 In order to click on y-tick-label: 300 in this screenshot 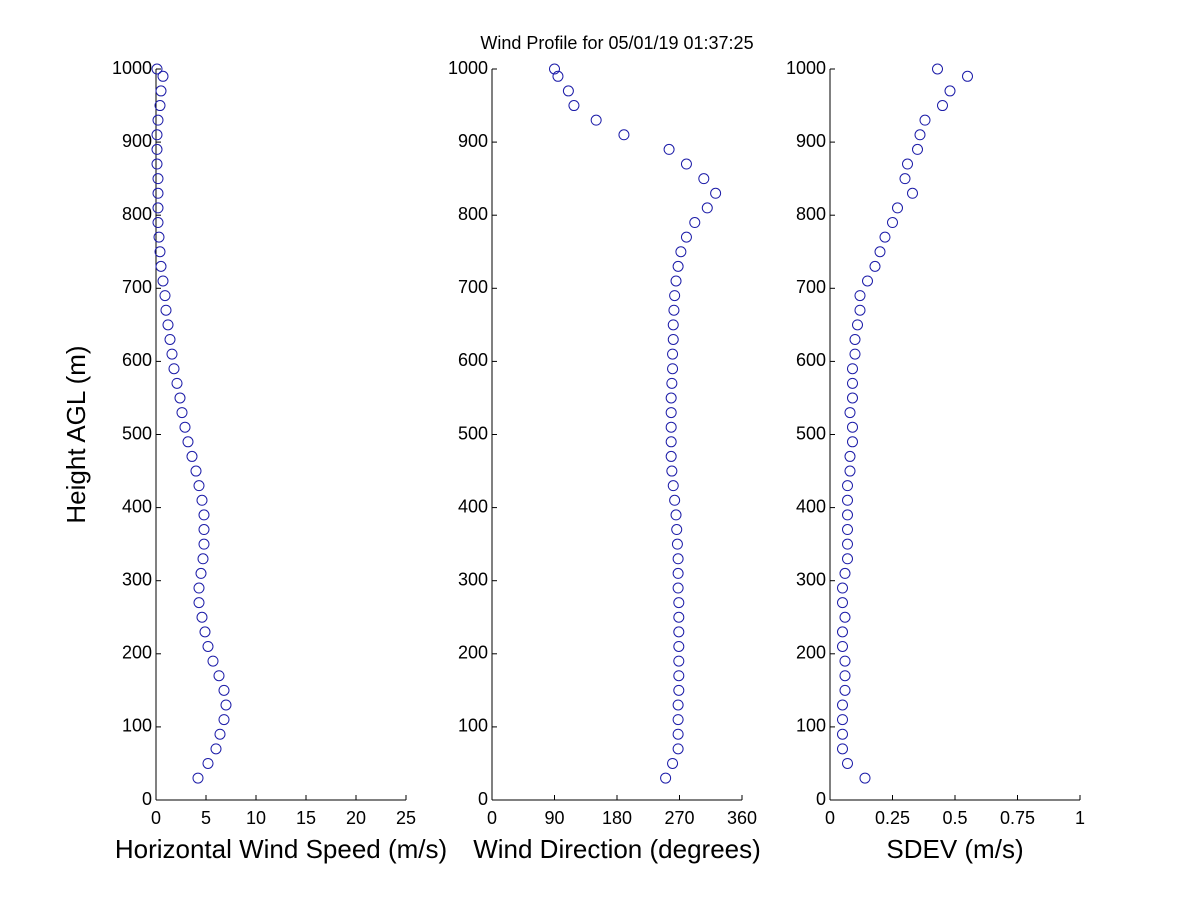, I will do `click(811, 579)`.